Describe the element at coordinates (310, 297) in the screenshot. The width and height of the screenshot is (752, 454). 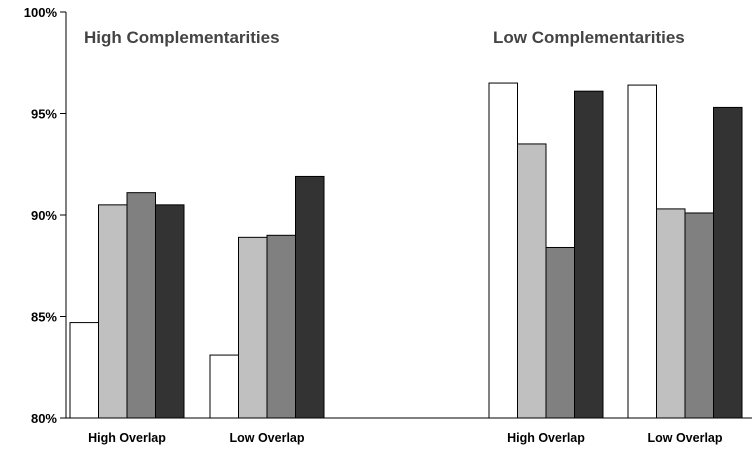
I see `bar-panel1-group2-series4` at that location.